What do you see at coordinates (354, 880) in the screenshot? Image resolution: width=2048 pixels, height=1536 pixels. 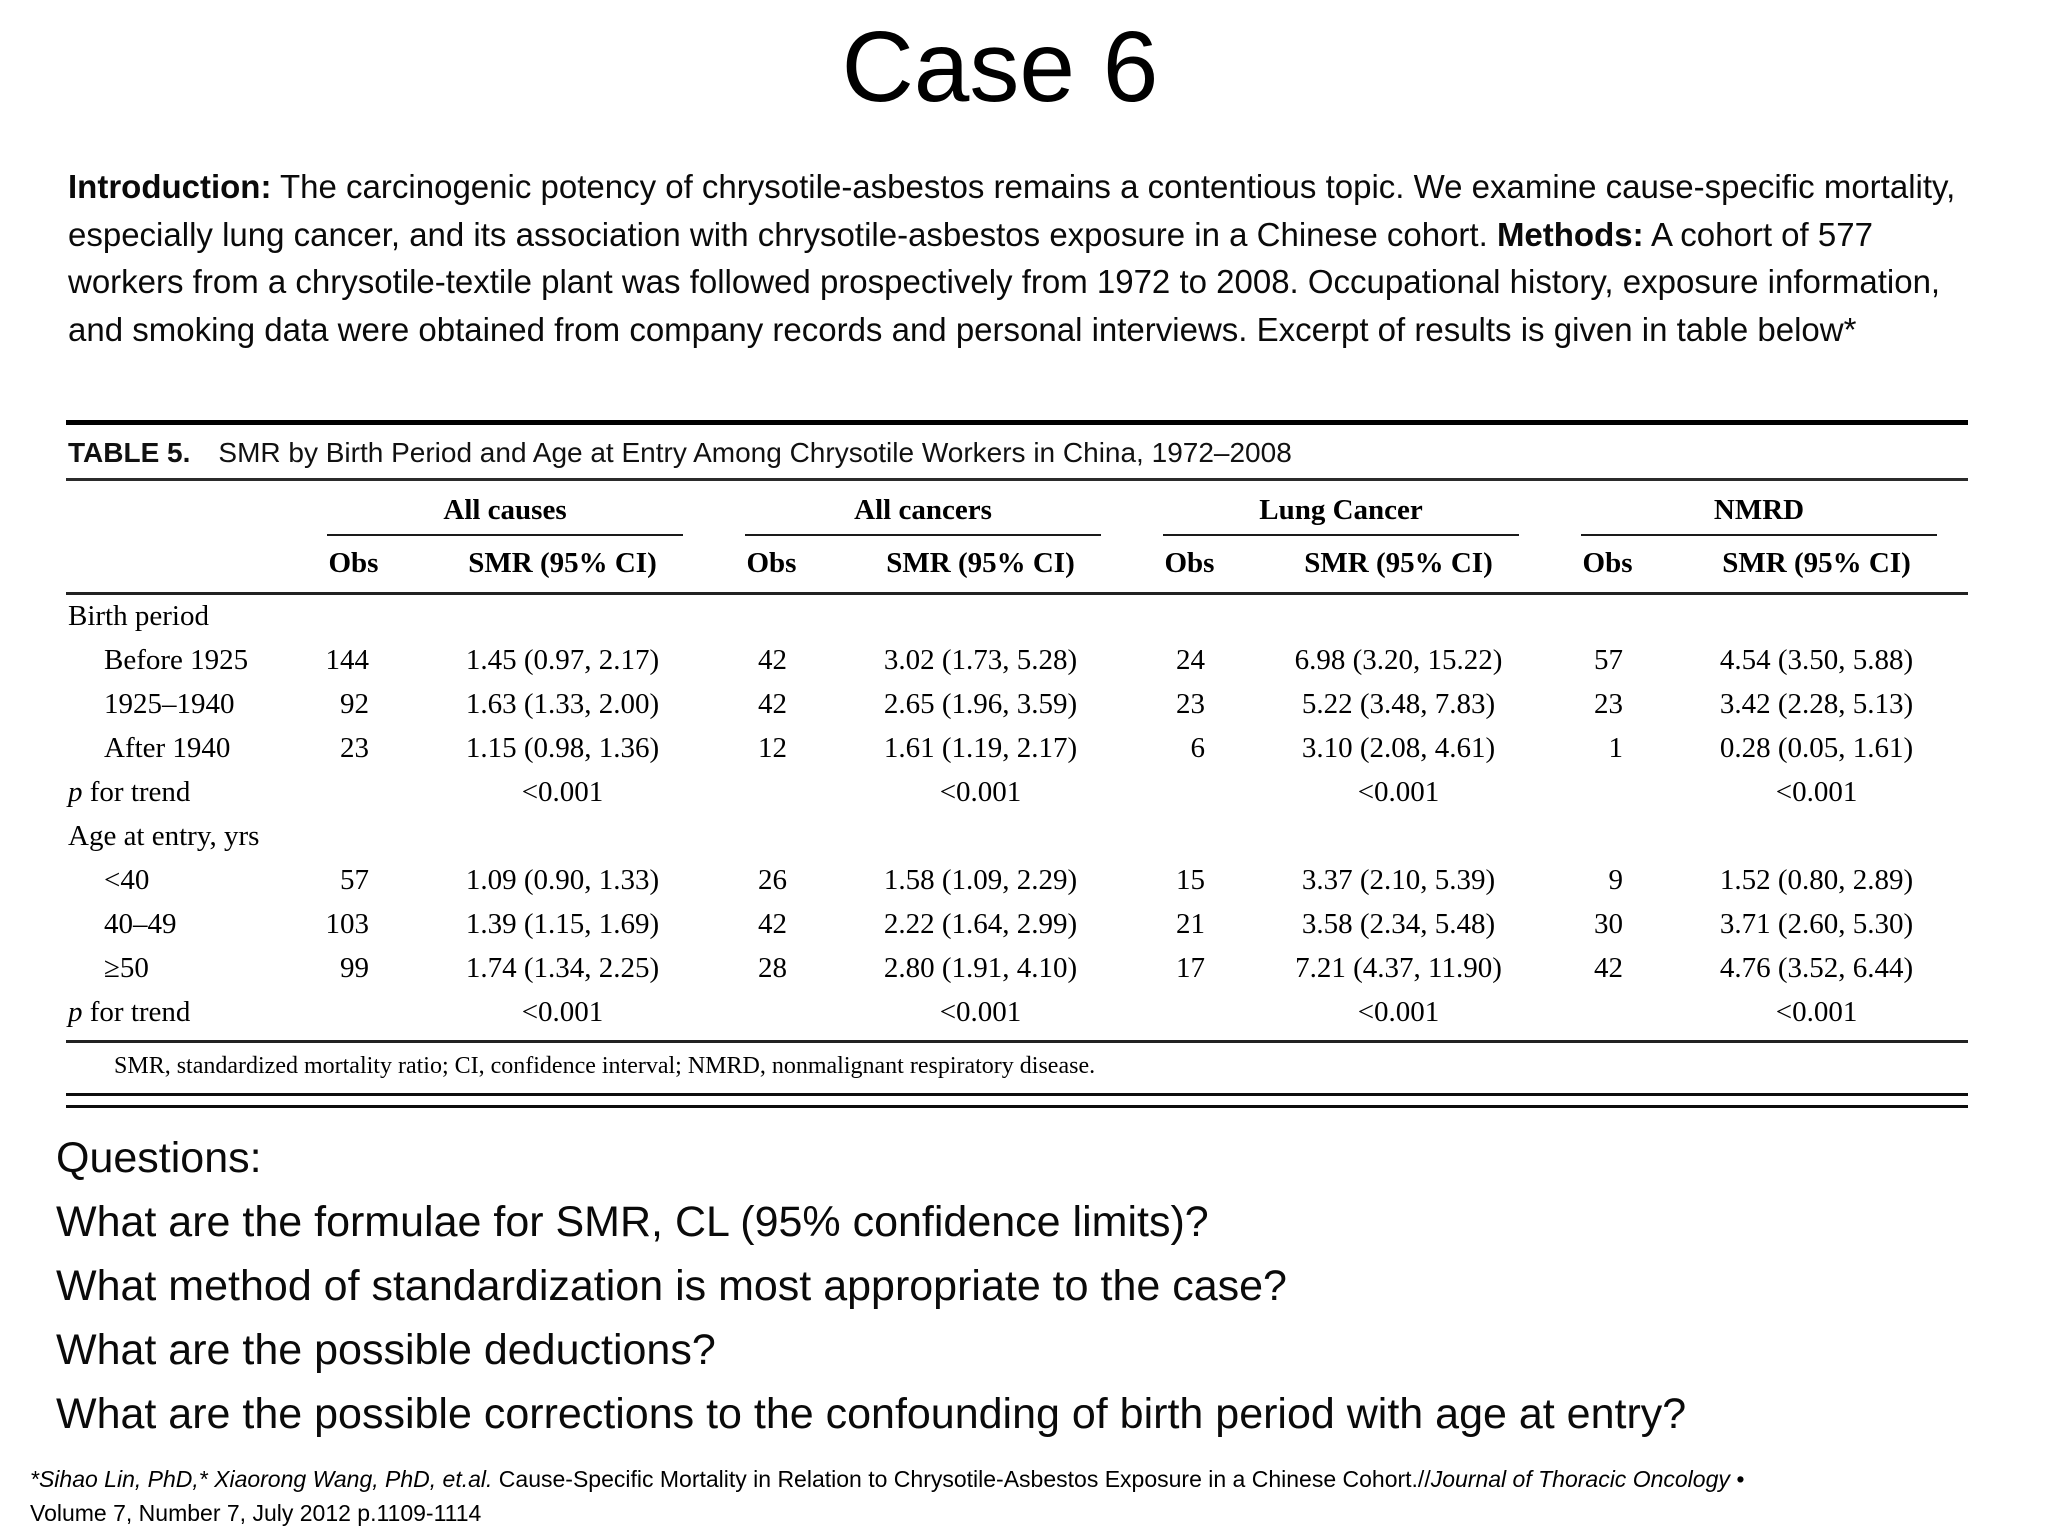 I see `obs-value: 57` at bounding box center [354, 880].